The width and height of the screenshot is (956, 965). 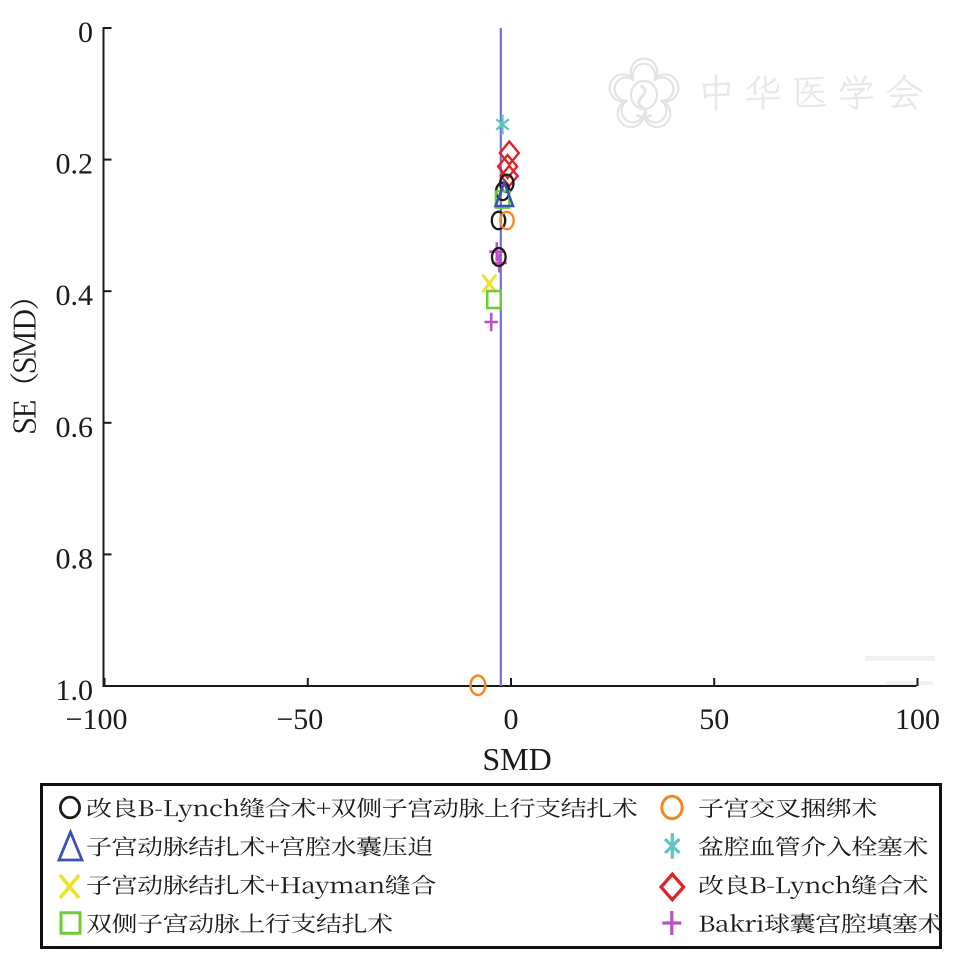 What do you see at coordinates (714, 719) in the screenshot?
I see `svg-text: 50` at bounding box center [714, 719].